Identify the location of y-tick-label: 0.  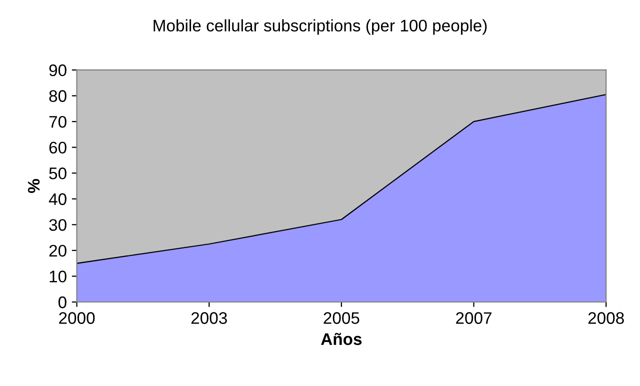
(62, 302).